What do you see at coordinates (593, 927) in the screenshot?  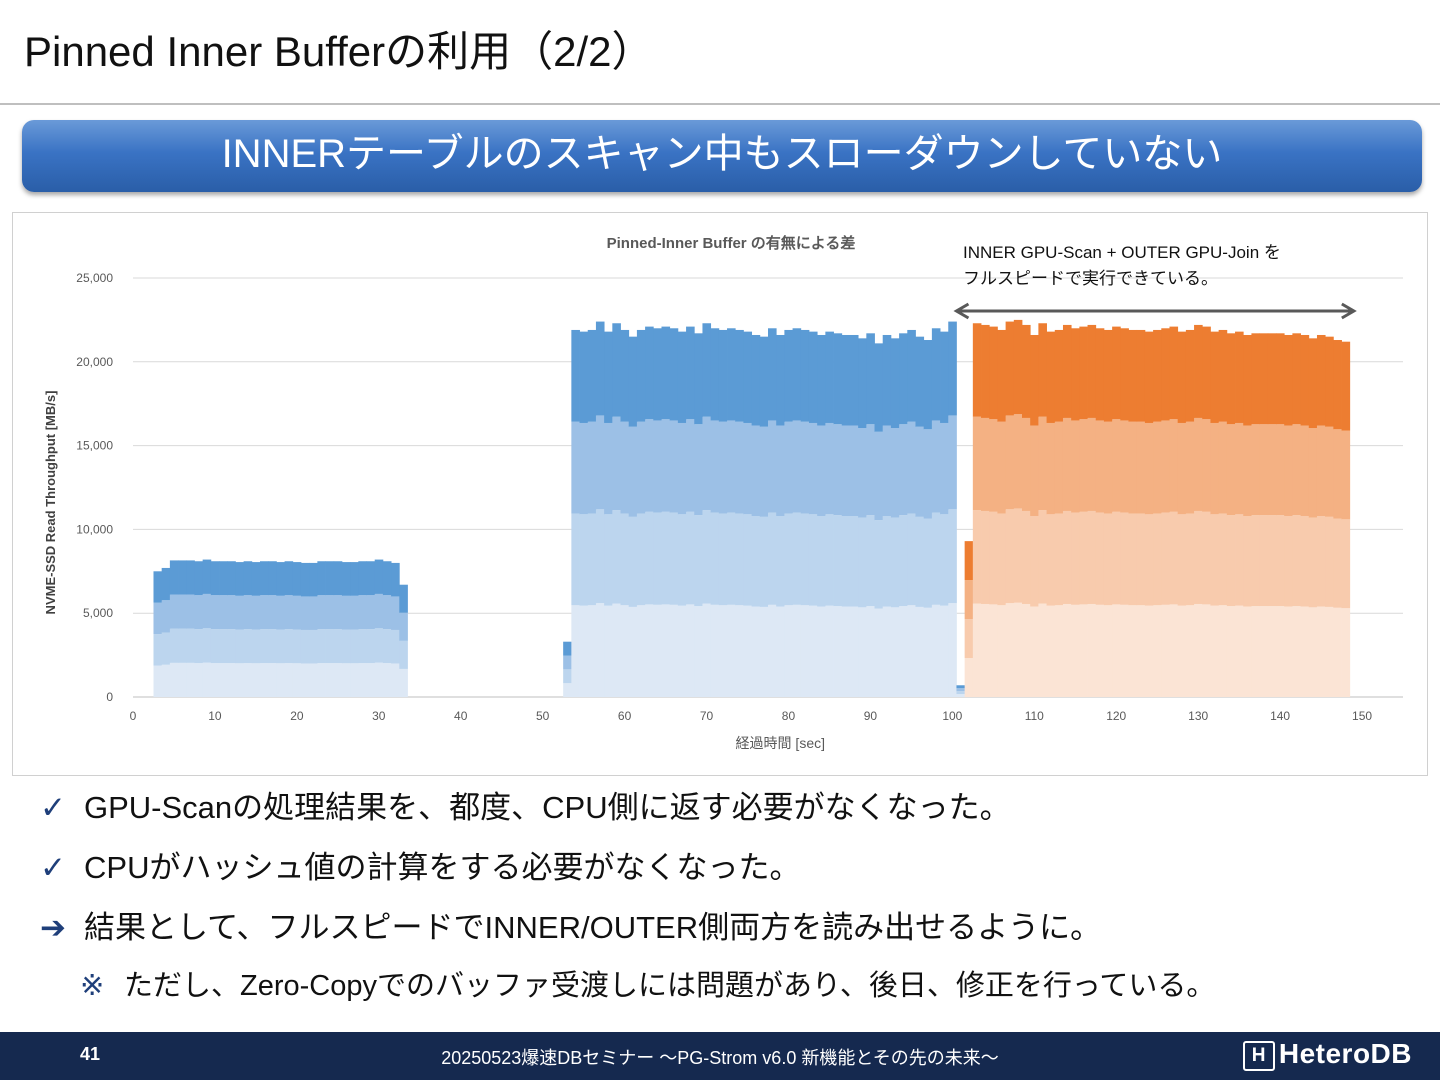 I see `bullet-text: 結果として、フルスピードでINNER/OUTER側両方を読み出せるように。` at bounding box center [593, 927].